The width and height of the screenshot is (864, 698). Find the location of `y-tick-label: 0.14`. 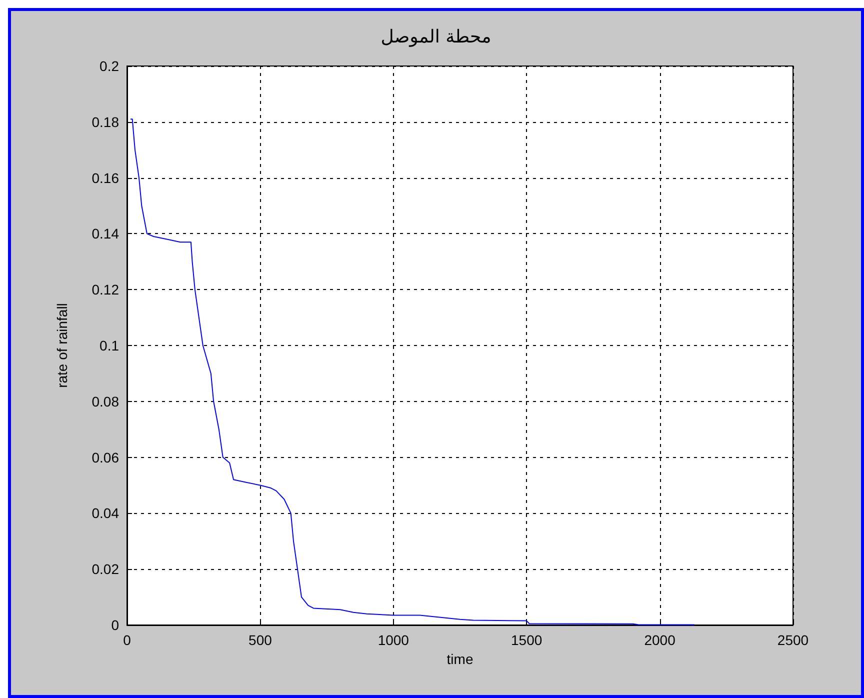

y-tick-label: 0.14 is located at coordinates (106, 234).